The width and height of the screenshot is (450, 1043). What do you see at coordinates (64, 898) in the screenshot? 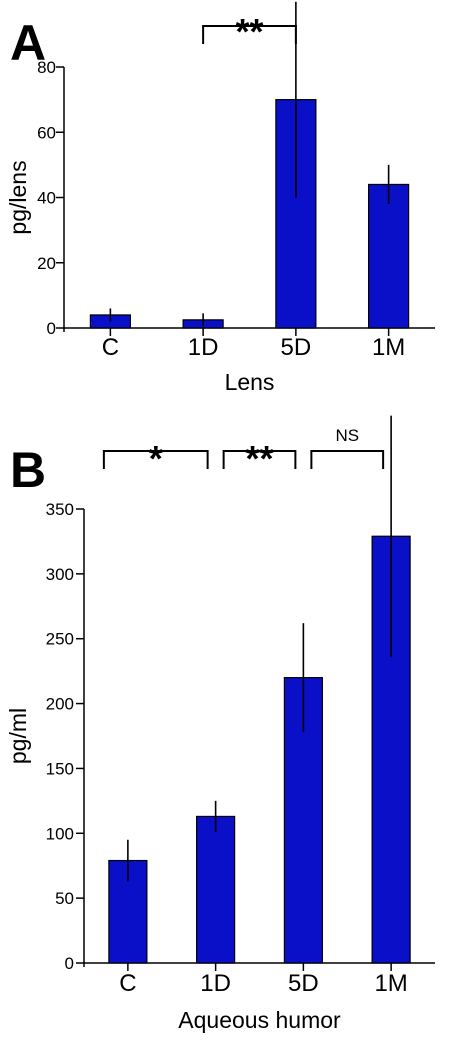
I see `y-tick-label: 50` at bounding box center [64, 898].